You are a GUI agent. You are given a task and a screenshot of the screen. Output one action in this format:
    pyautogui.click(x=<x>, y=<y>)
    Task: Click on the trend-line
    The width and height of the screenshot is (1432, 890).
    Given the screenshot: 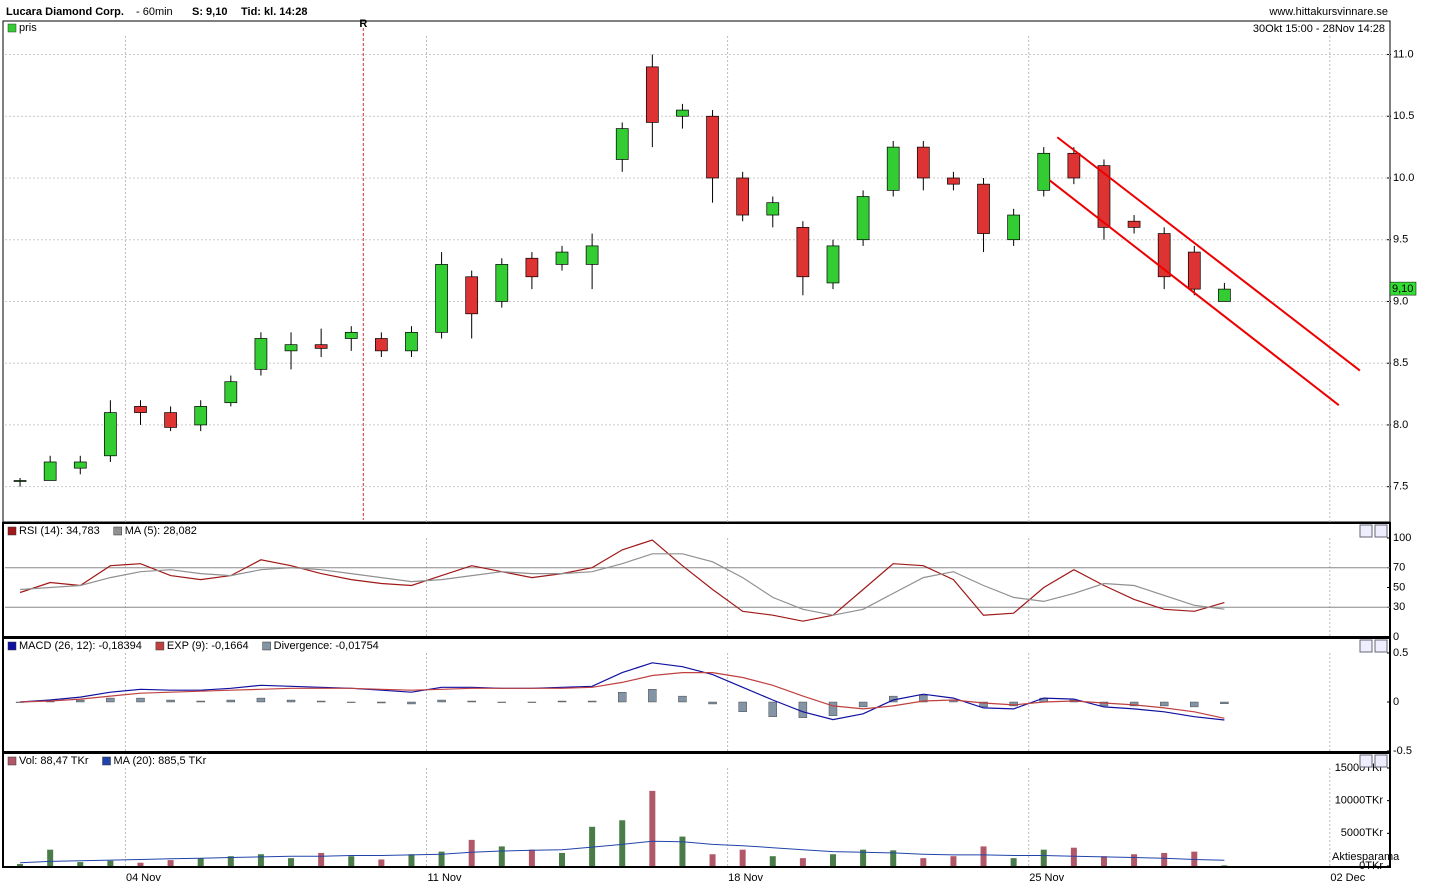 What is the action you would take?
    pyautogui.click(x=1194, y=292)
    